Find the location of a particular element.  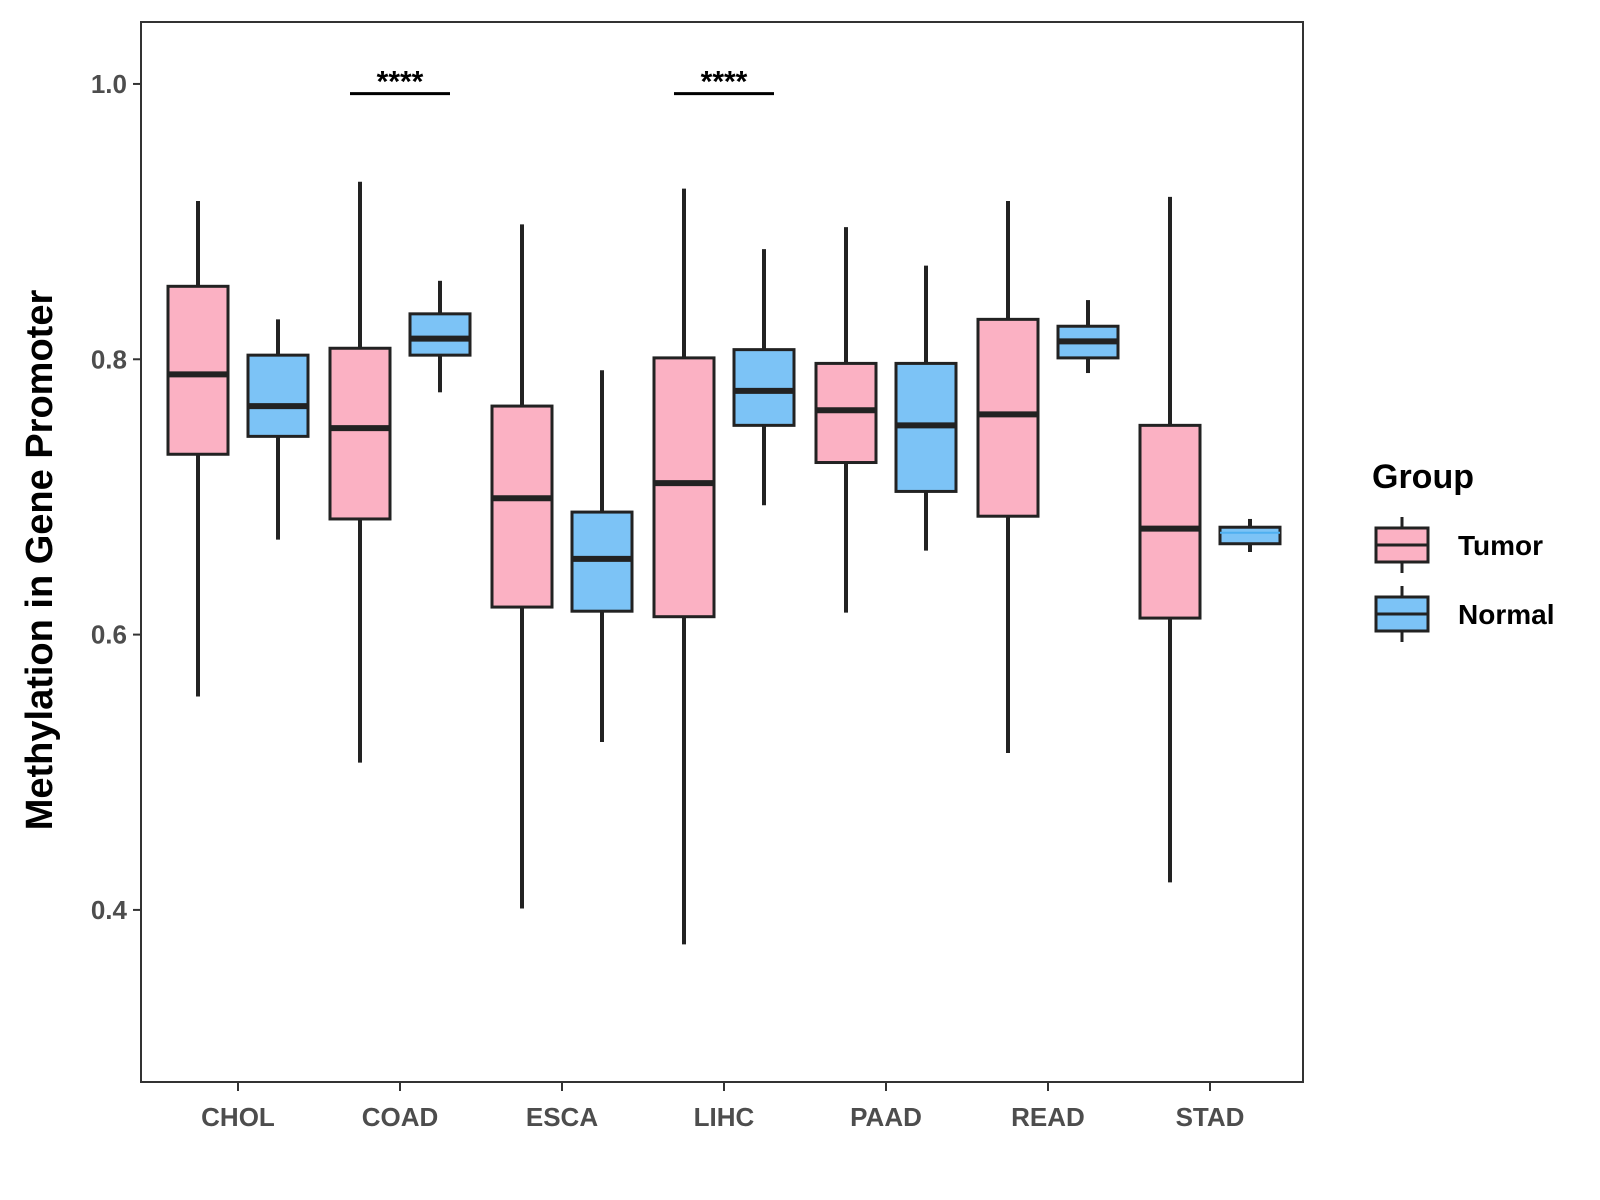

significance-lihc: **** is located at coordinates (724, 82).